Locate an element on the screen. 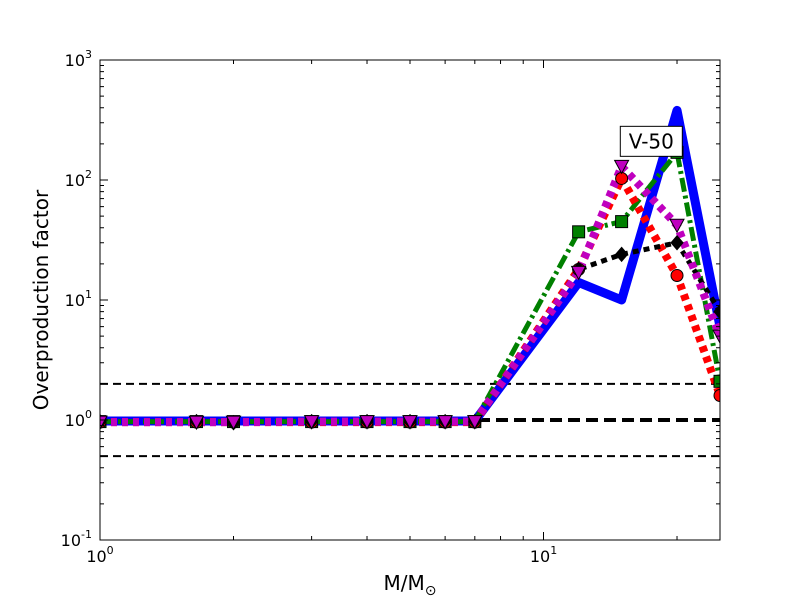 The image size is (800, 600). y-tick-label-3: 10² is located at coordinates (78, 179).